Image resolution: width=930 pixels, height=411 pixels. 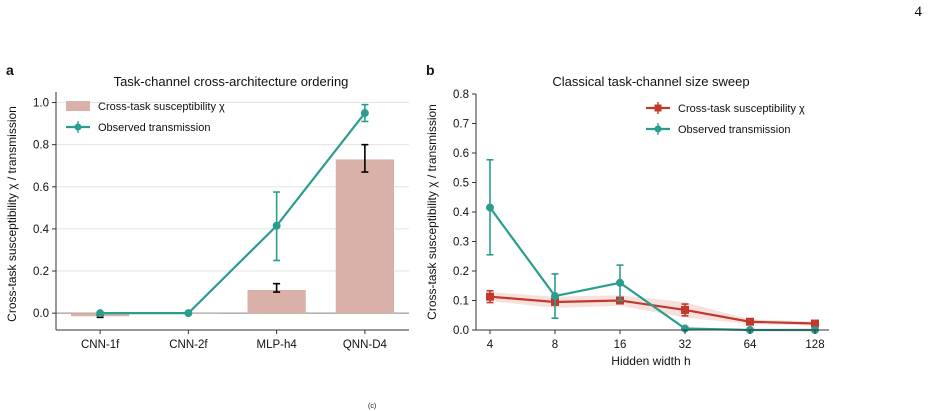 What do you see at coordinates (652, 309) in the screenshot?
I see `susceptibility-band` at bounding box center [652, 309].